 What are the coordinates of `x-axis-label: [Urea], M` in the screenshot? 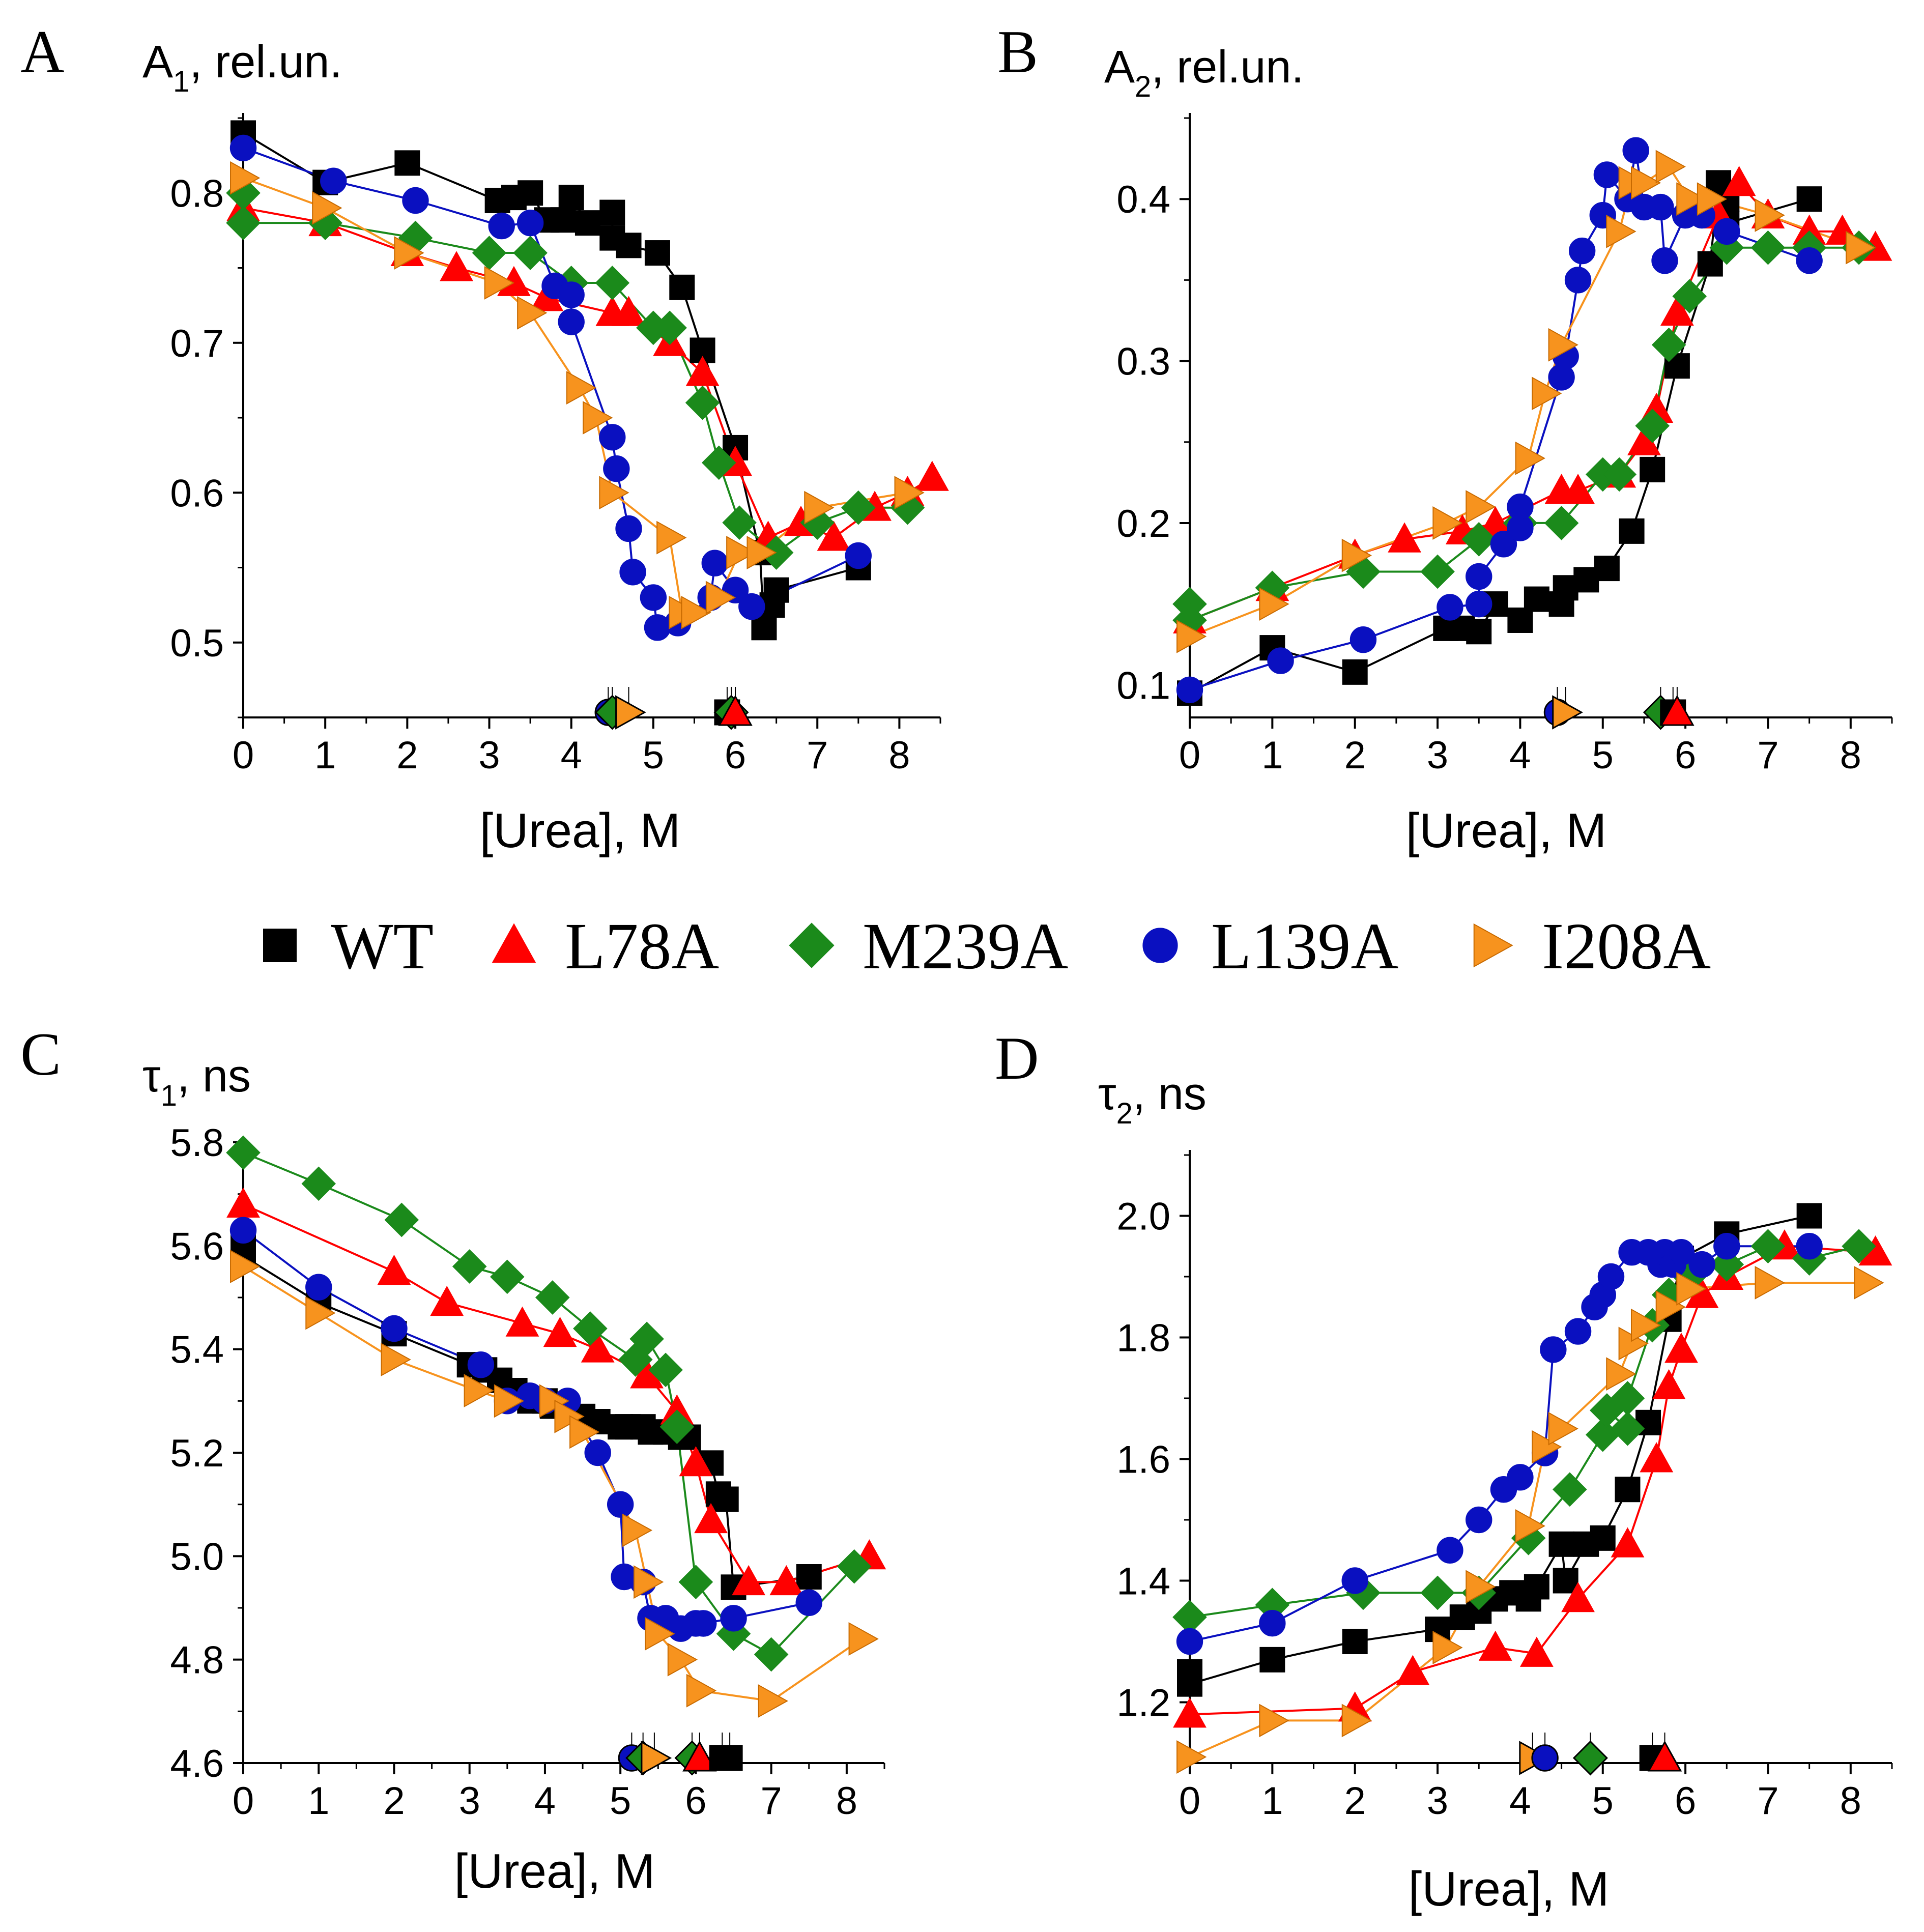 It's located at (580, 831).